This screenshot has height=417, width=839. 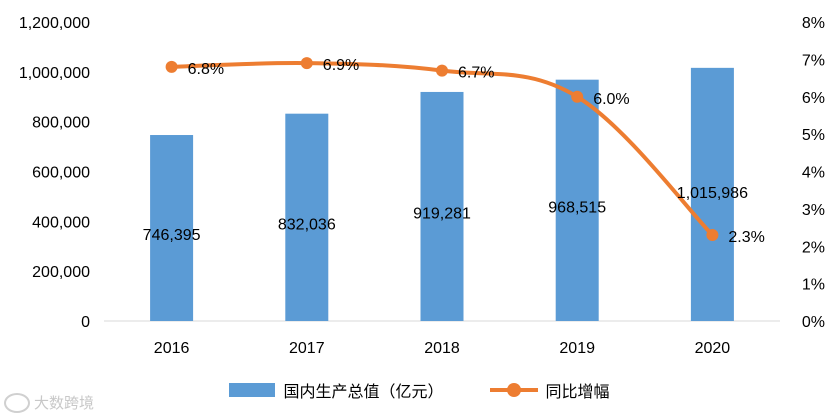 What do you see at coordinates (363, 391) in the screenshot?
I see `legend-label-gdp: 国内生产总值（亿元）` at bounding box center [363, 391].